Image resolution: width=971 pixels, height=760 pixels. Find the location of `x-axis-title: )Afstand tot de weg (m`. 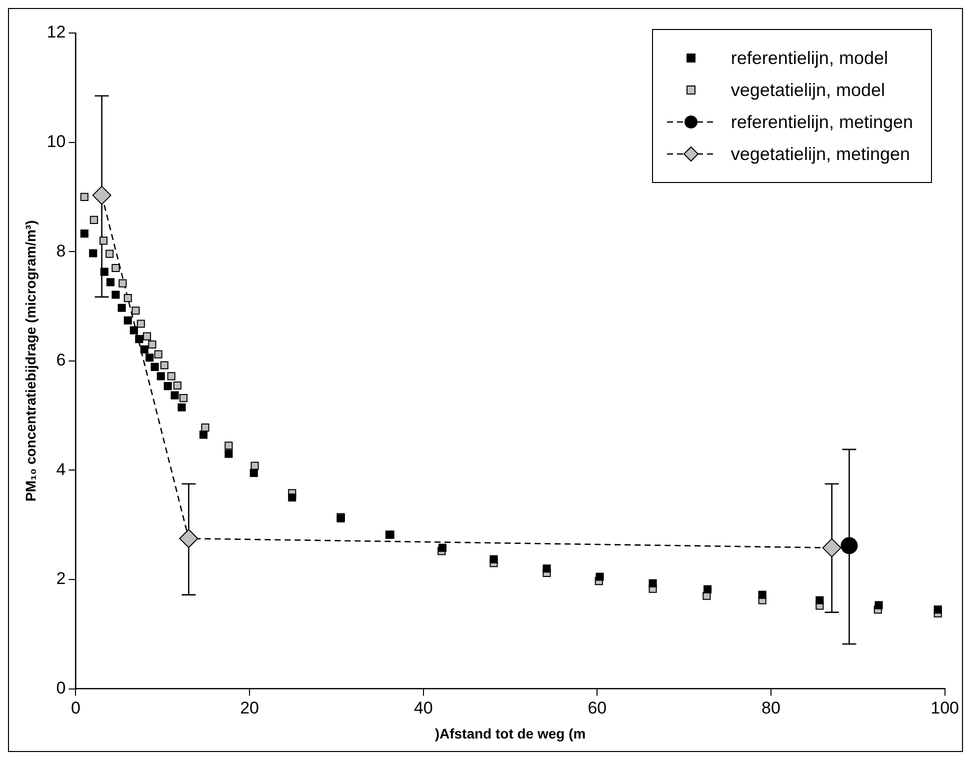

x-axis-title: )Afstand tot de weg (m is located at coordinates (510, 733).